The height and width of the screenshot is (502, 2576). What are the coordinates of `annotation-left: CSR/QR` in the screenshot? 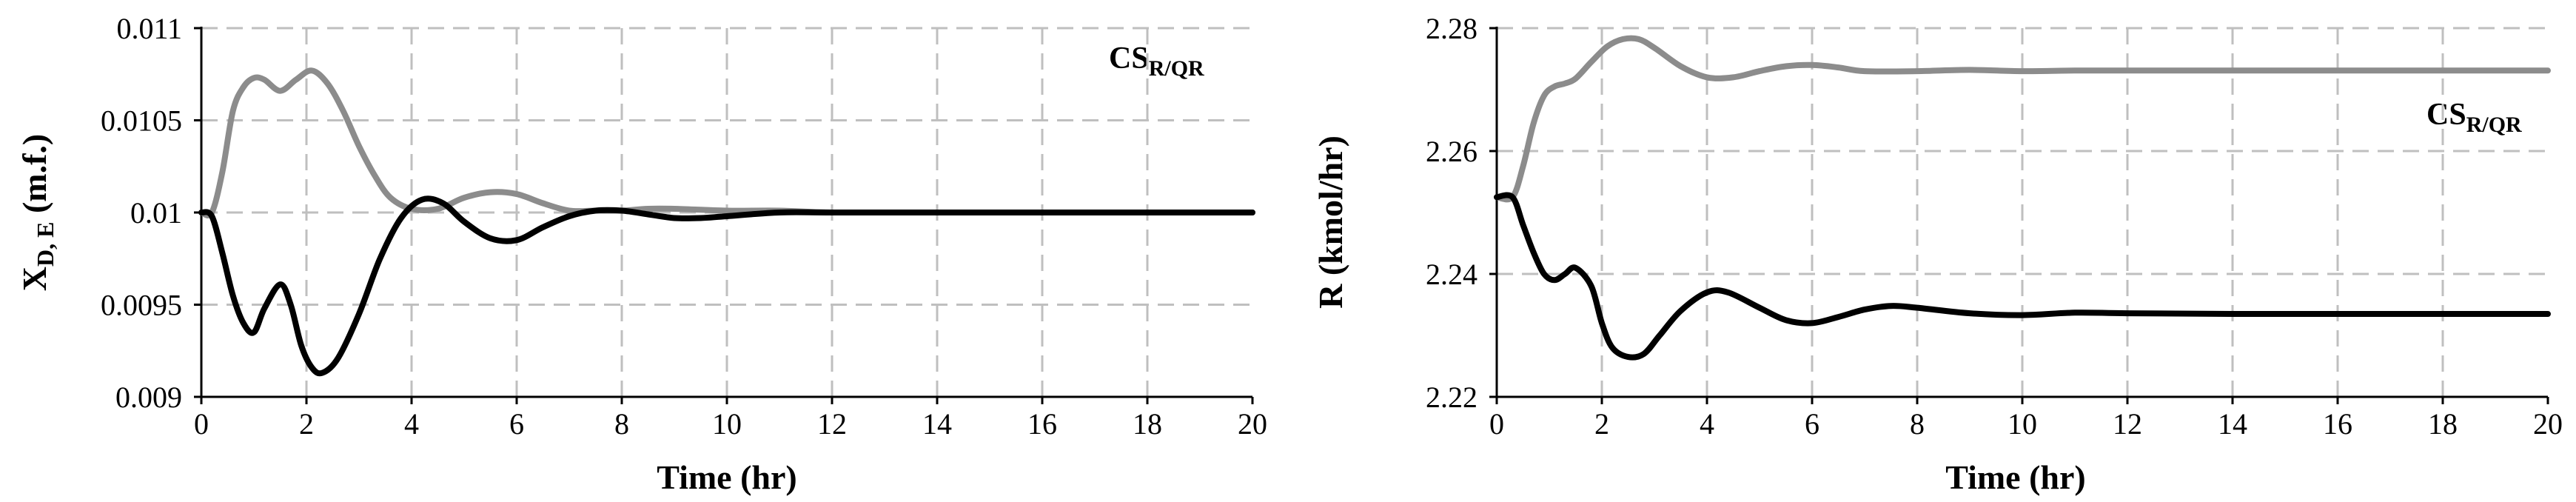 It's located at (1156, 61).